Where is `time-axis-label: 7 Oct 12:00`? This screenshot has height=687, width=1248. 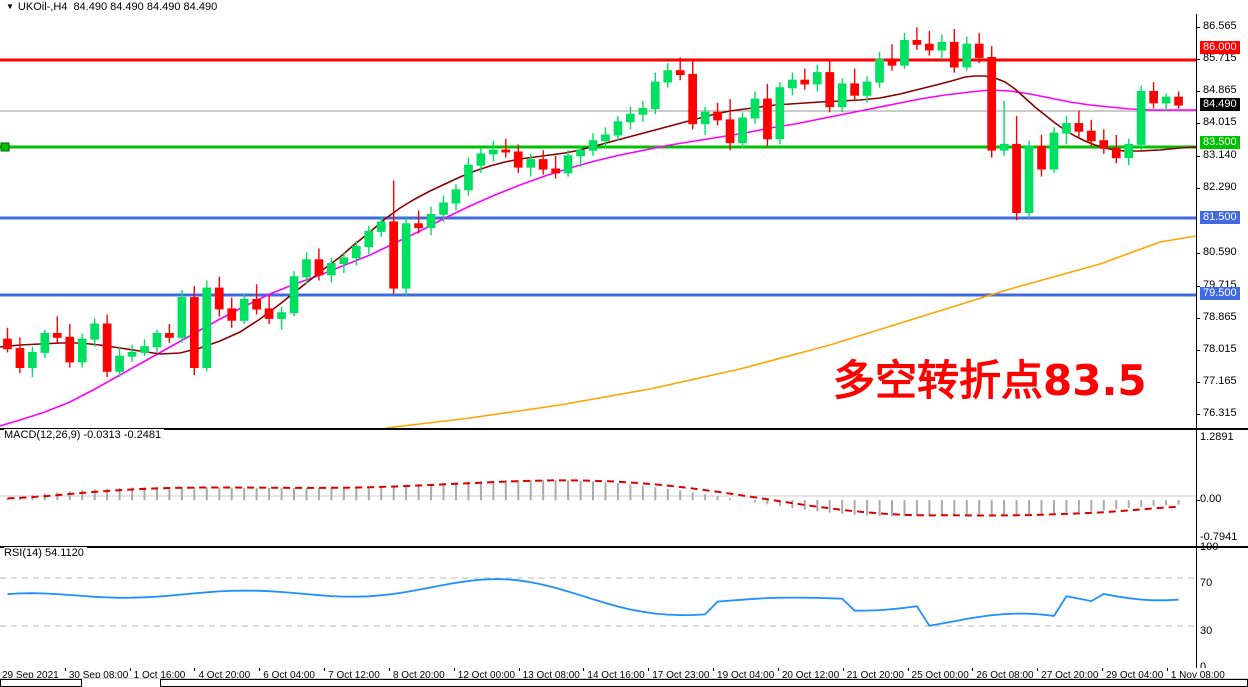 time-axis-label: 7 Oct 12:00 is located at coordinates (354, 675).